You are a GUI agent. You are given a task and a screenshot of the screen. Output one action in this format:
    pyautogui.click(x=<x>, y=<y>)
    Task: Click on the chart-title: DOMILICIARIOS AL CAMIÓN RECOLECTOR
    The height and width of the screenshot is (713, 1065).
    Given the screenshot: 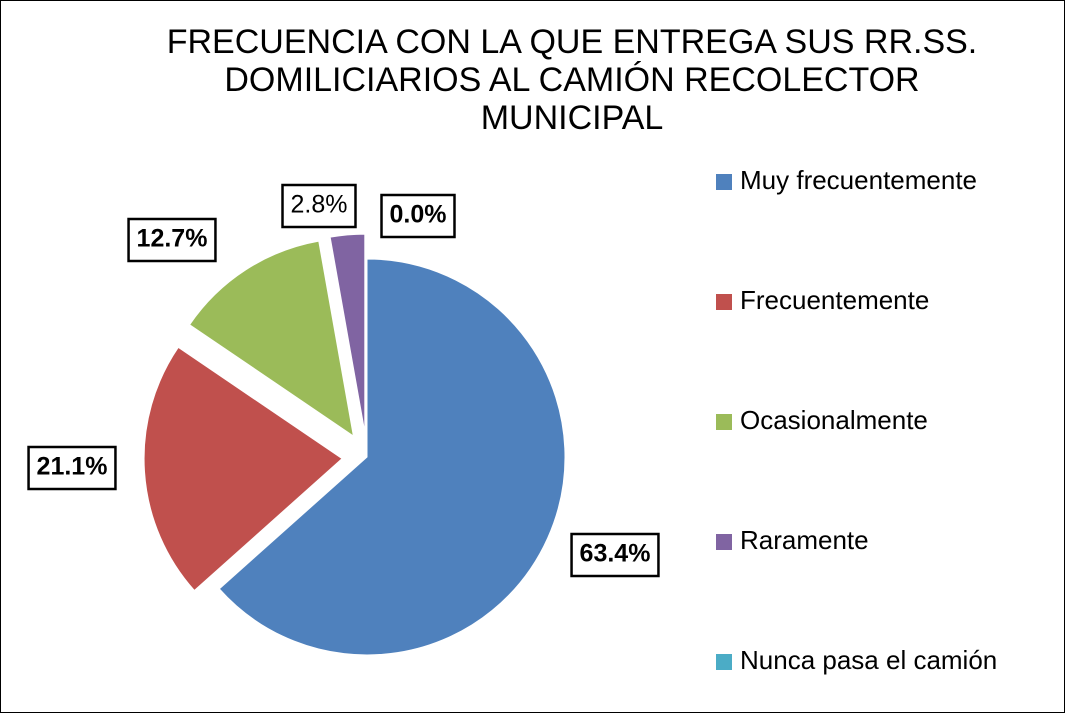 What is the action you would take?
    pyautogui.click(x=571, y=80)
    